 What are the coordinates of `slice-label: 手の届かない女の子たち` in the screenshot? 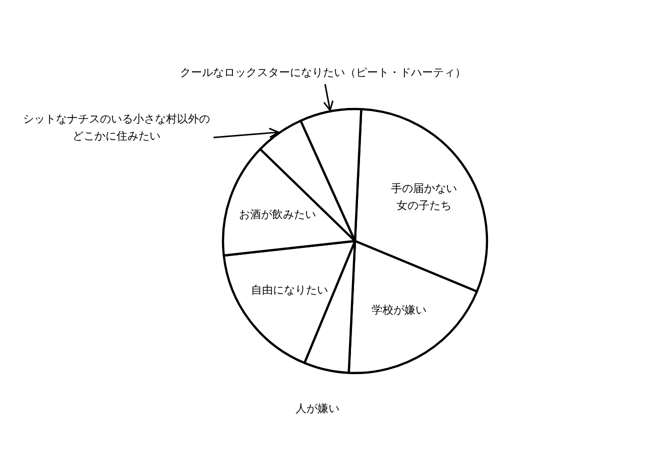 It's located at (424, 197).